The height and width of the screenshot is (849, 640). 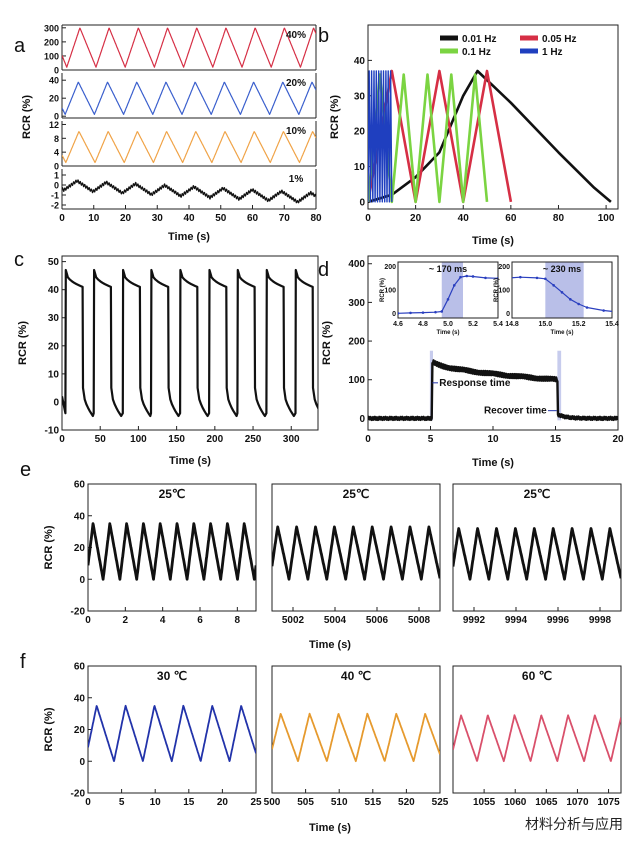 What do you see at coordinates (356, 303) in the screenshot?
I see `y-tick-label: 300` at bounding box center [356, 303].